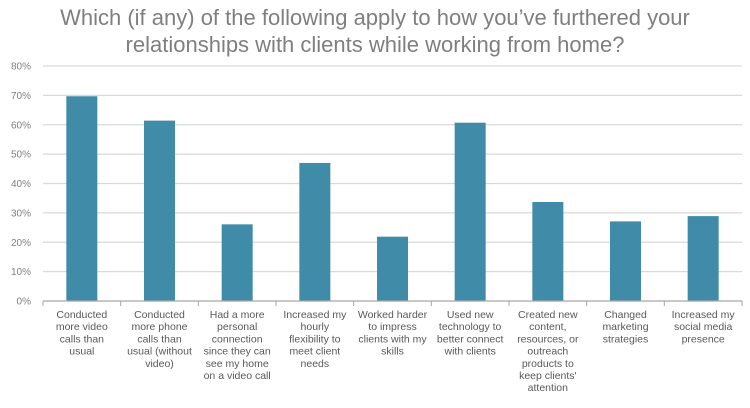 Image resolution: width=750 pixels, height=408 pixels. Describe the element at coordinates (392, 352) in the screenshot. I see `x-tick-label: skills` at that location.